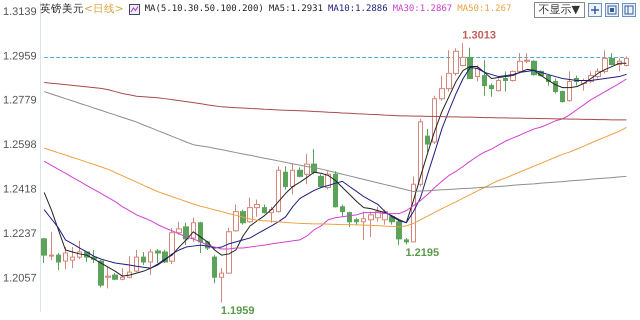  I want to click on dropdown-button: 不显示▼, so click(559, 10).